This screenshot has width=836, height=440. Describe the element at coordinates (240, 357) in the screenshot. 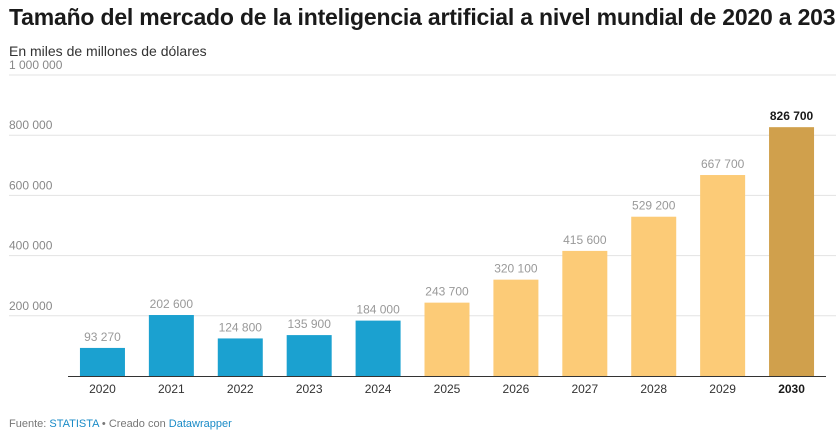

I see `bar-2022` at that location.